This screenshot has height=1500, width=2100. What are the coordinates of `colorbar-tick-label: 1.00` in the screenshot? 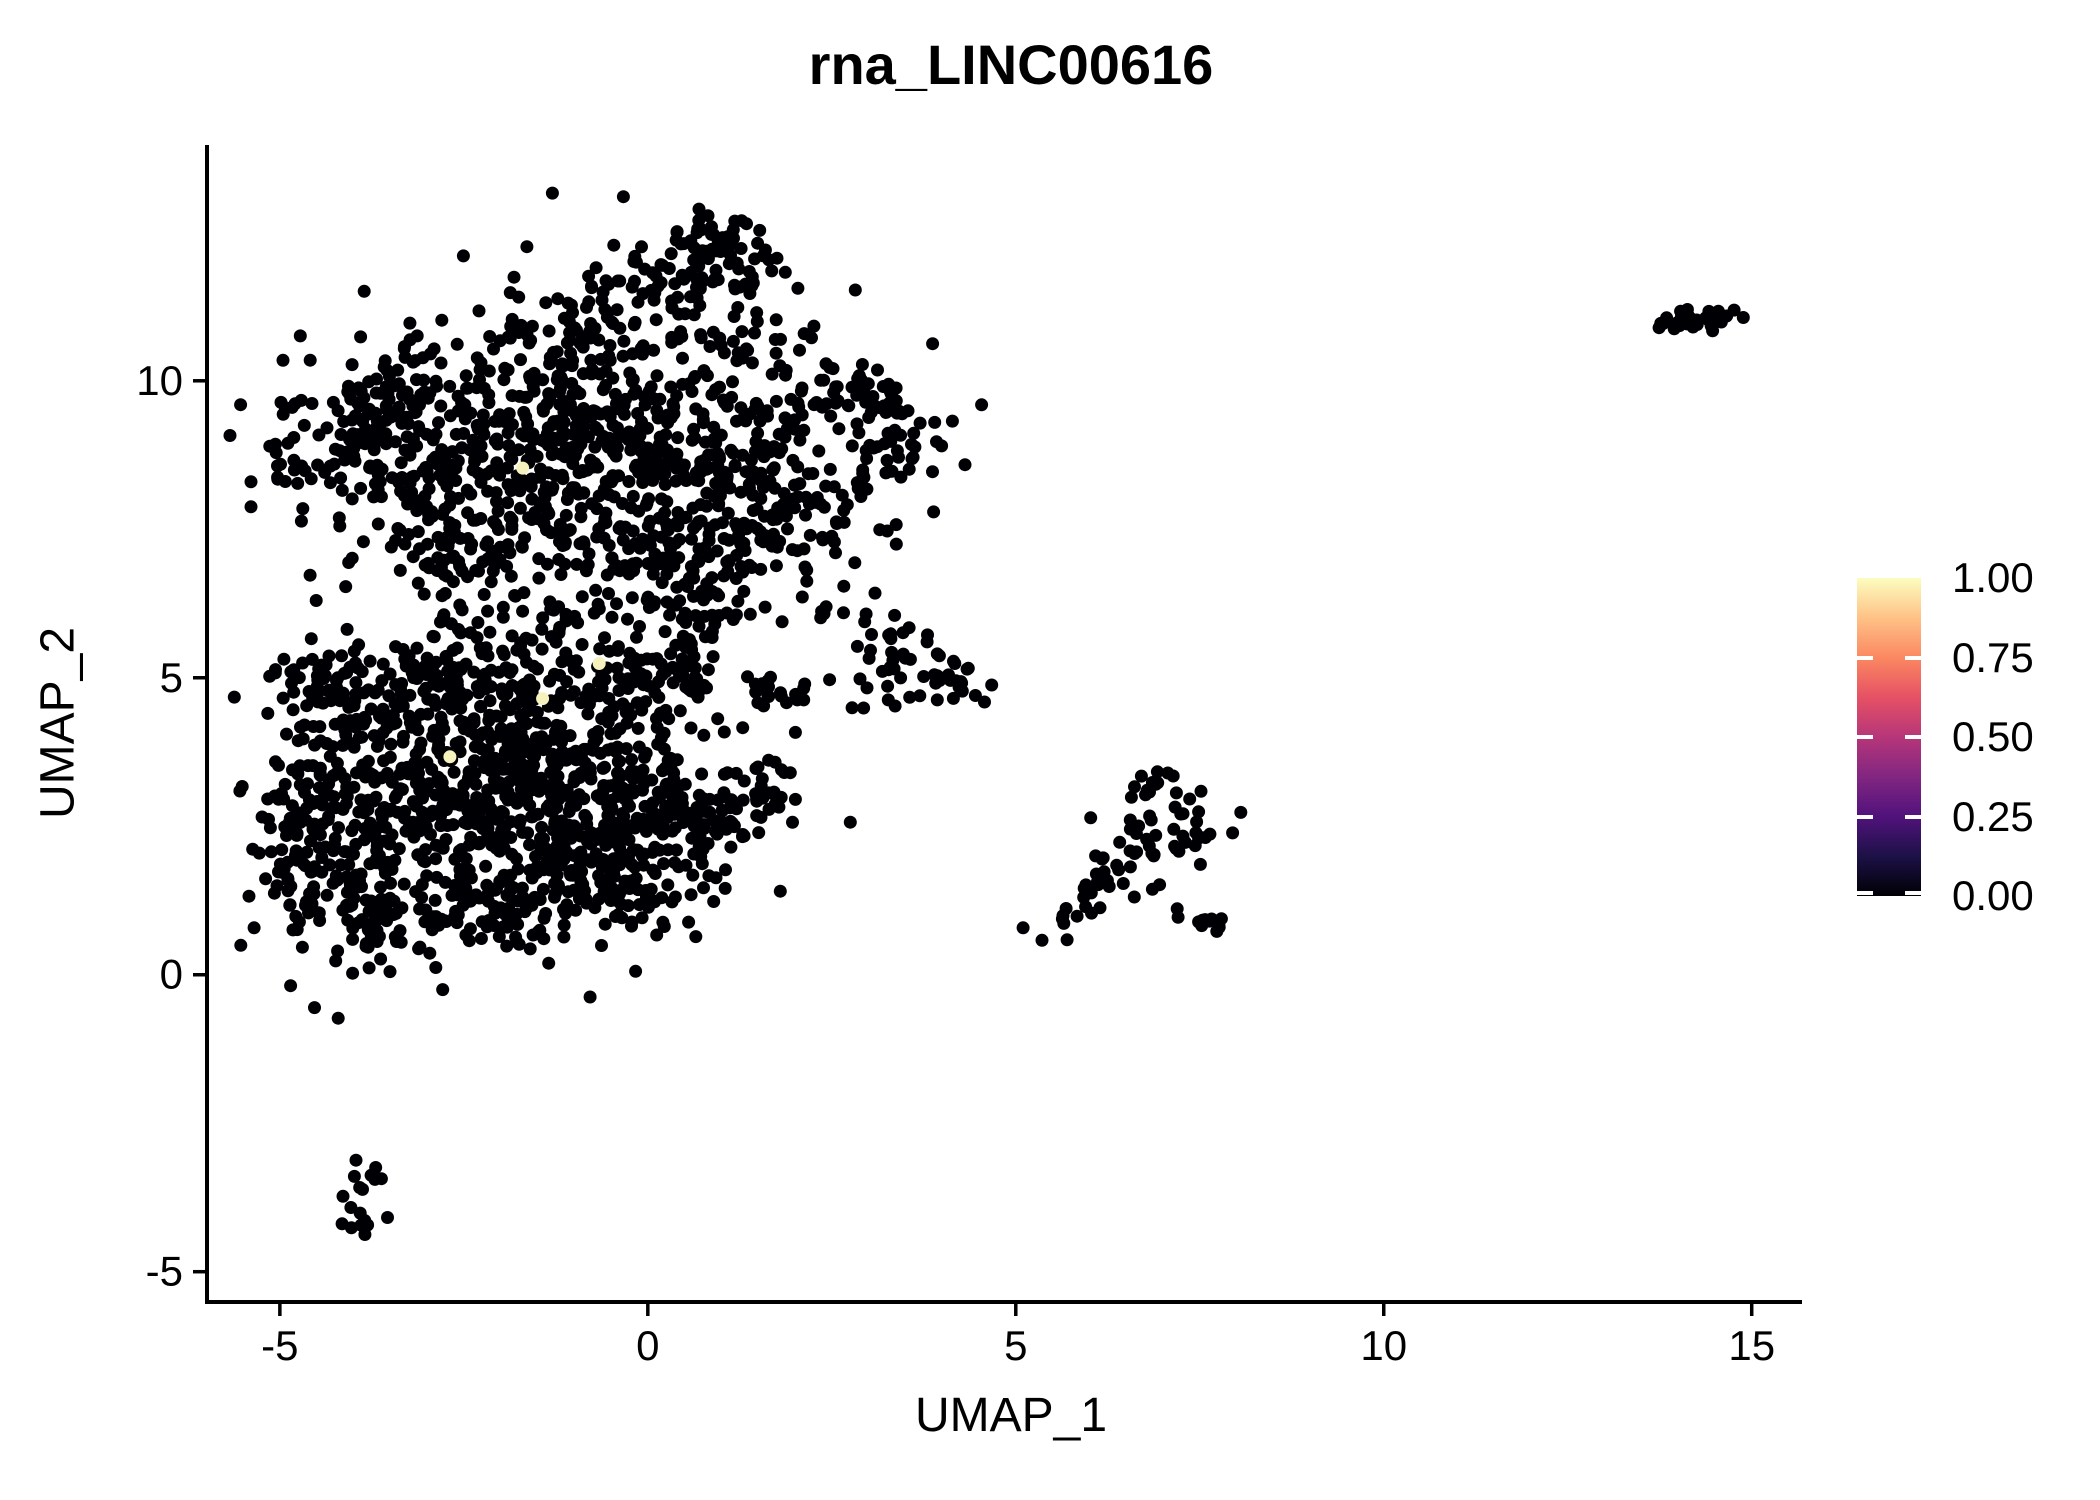 It's located at (1993, 577).